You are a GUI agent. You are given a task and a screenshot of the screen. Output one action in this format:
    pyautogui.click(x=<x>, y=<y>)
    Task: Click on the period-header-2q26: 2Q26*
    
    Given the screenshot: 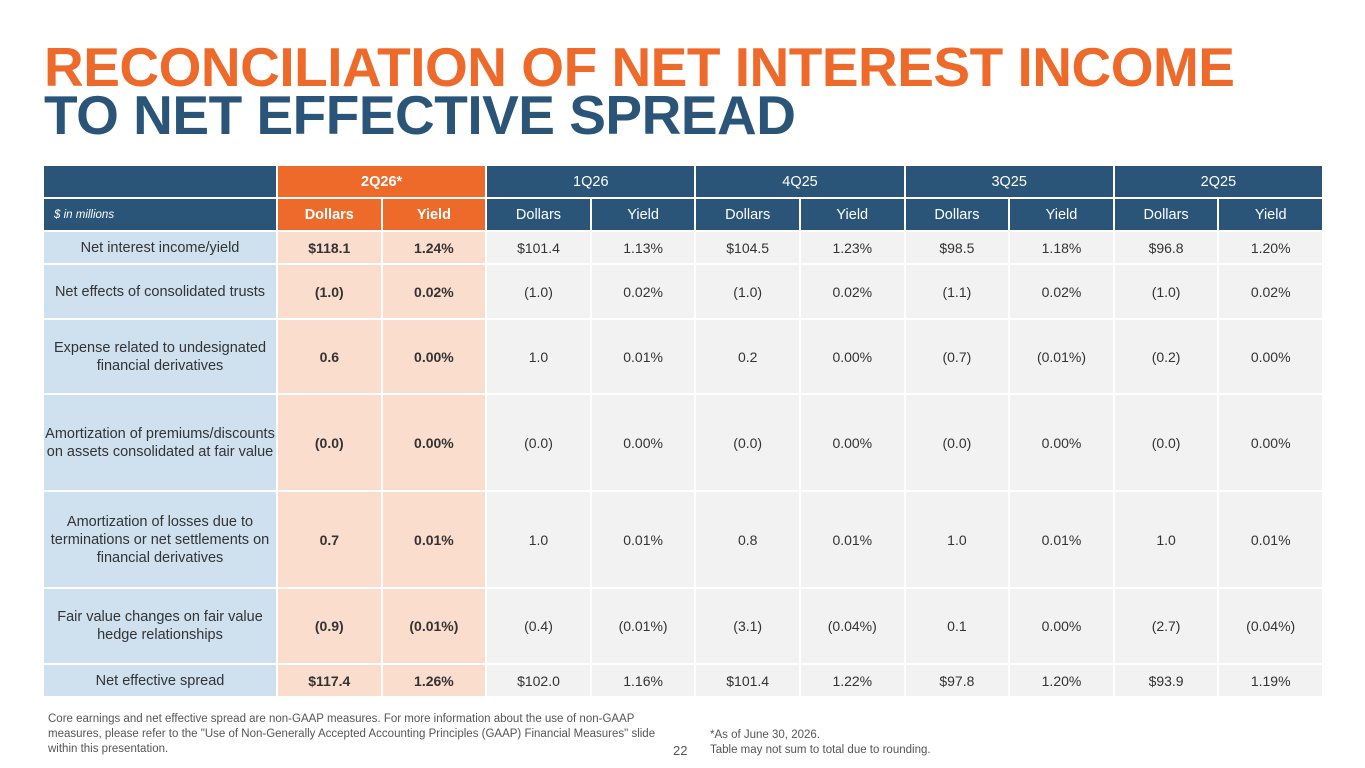 What is the action you would take?
    pyautogui.click(x=381, y=181)
    